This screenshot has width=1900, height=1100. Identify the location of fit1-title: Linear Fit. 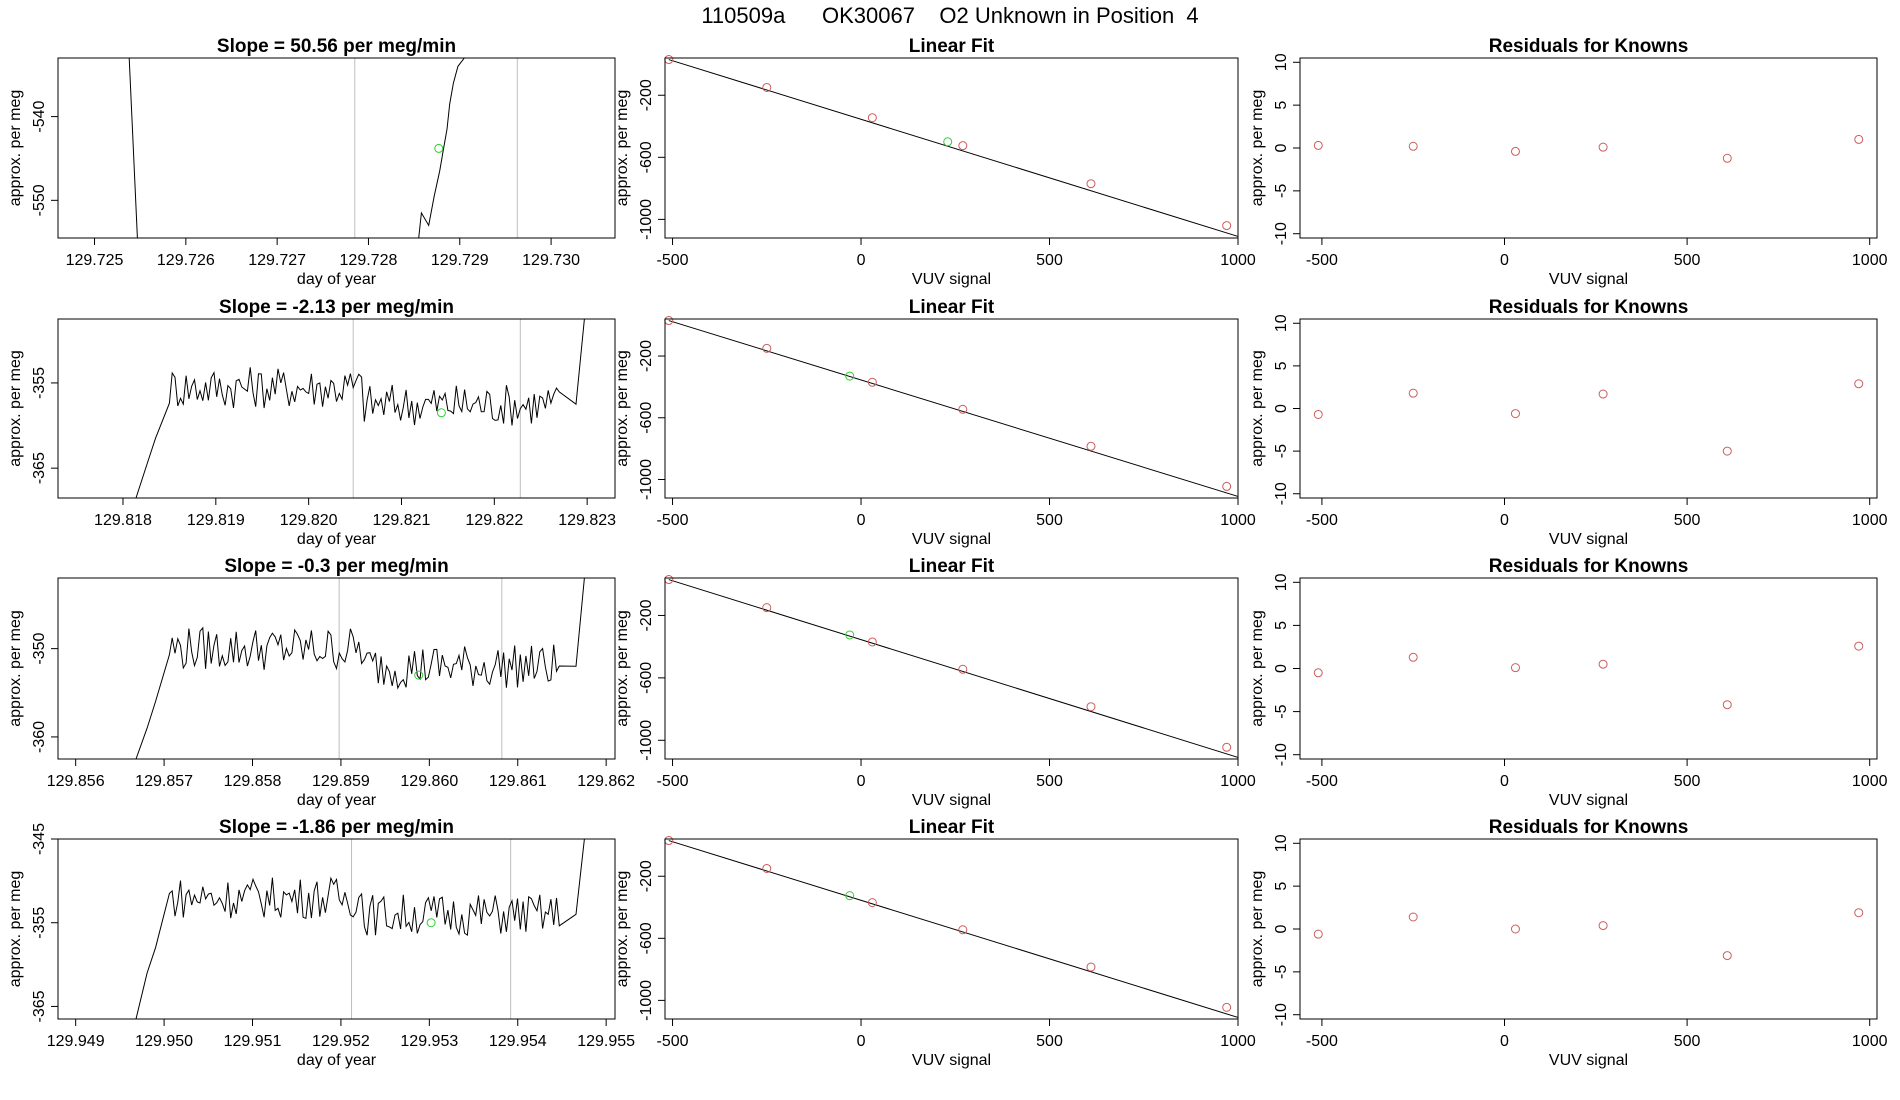
(952, 307).